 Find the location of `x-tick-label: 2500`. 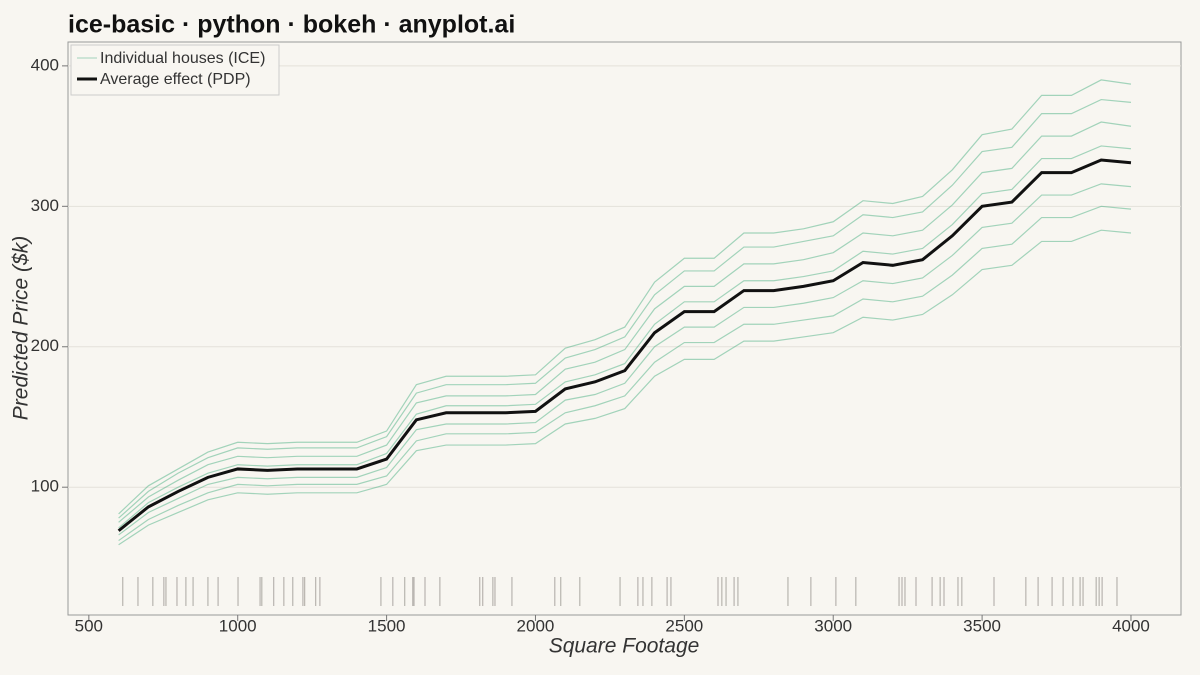

x-tick-label: 2500 is located at coordinates (684, 625).